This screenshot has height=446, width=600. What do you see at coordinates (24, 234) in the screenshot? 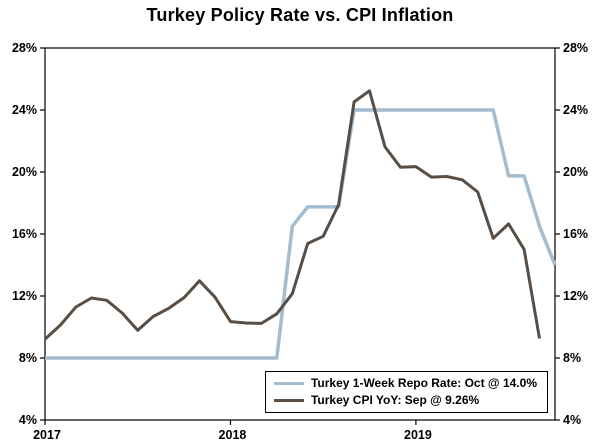
I see `y-axis-label-left: 16%` at bounding box center [24, 234].